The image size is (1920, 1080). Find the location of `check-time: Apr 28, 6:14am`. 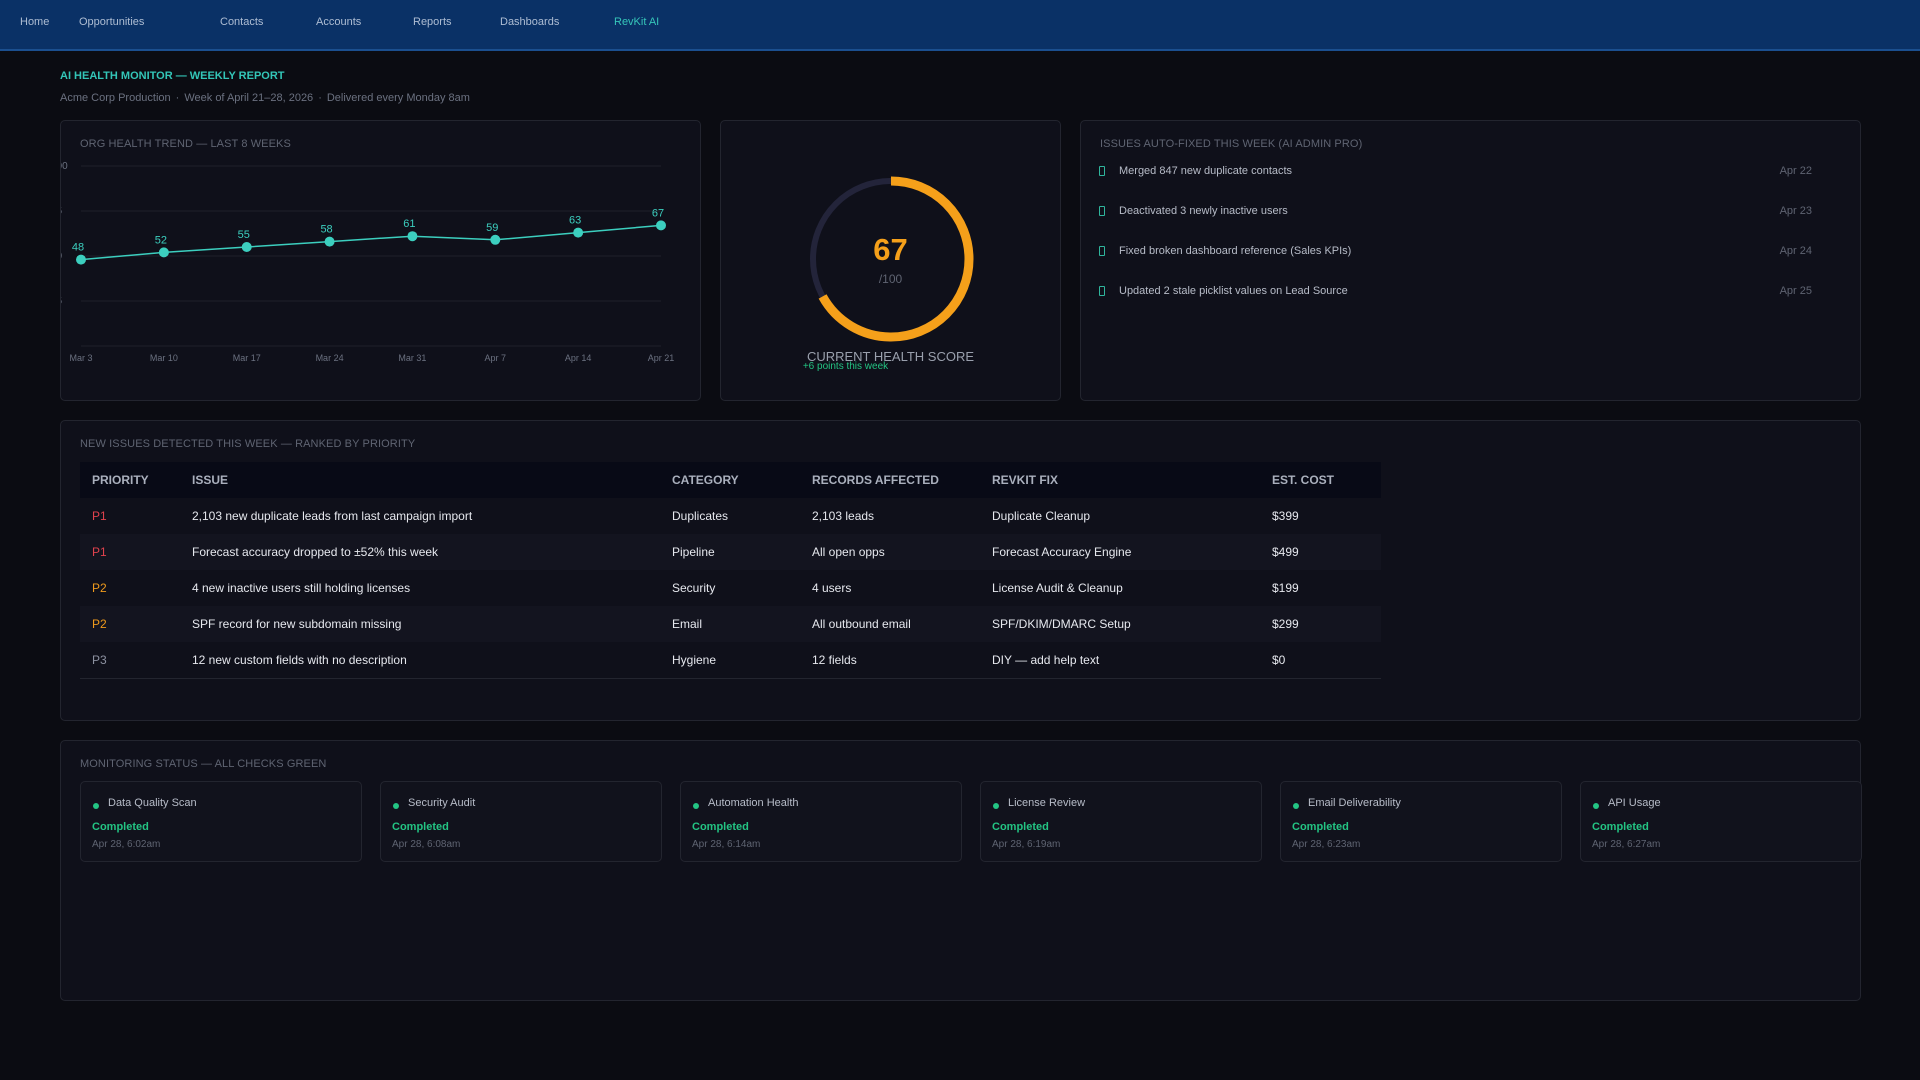

check-time: Apr 28, 6:14am is located at coordinates (726, 844).